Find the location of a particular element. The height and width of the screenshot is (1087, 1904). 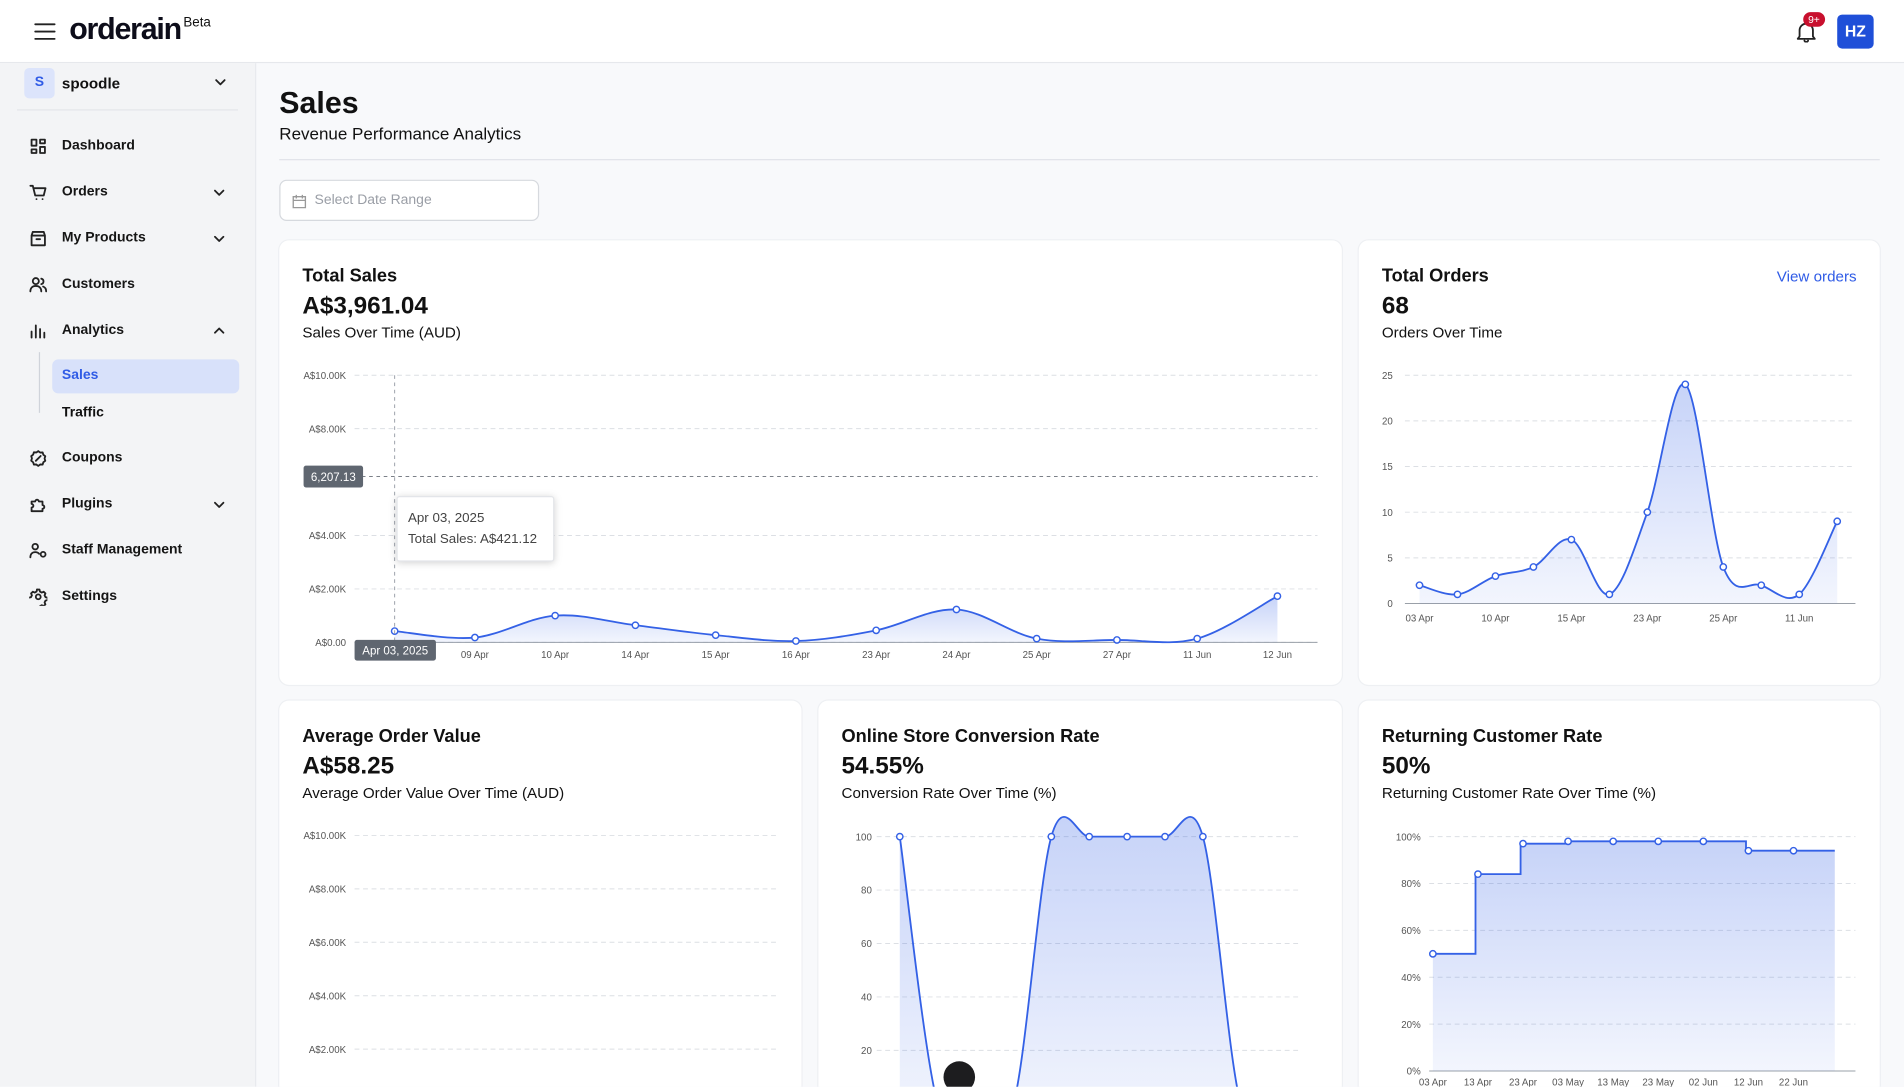

nav-label: Orders is located at coordinates (84, 192).